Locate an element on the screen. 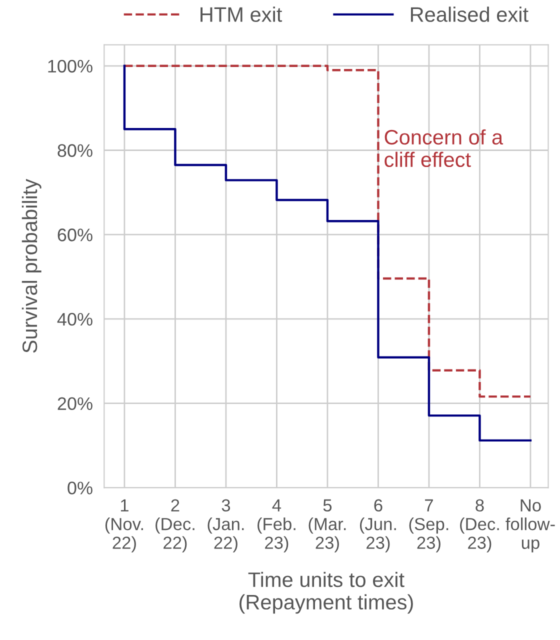 This screenshot has height=640, width=560. x-tick-label: No follow- up is located at coordinates (530, 525).